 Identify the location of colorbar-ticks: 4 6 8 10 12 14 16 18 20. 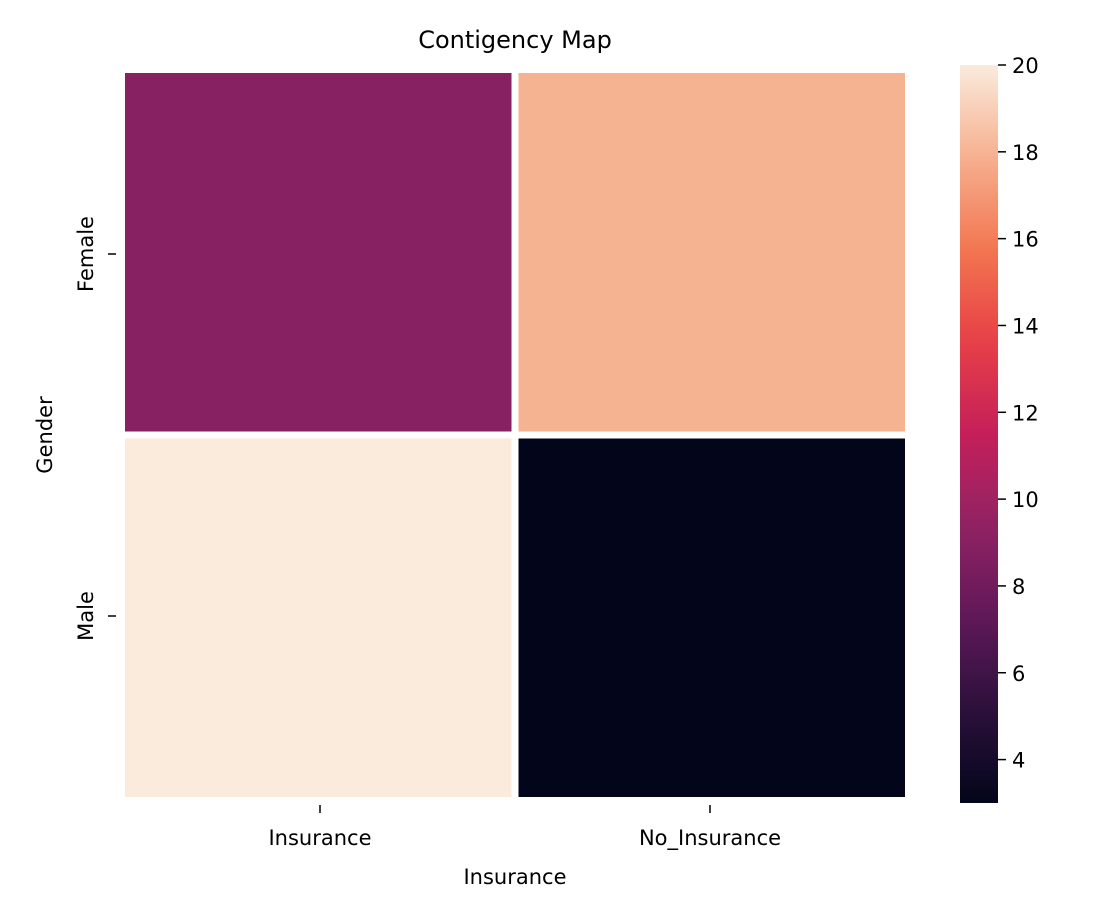
(1018, 413).